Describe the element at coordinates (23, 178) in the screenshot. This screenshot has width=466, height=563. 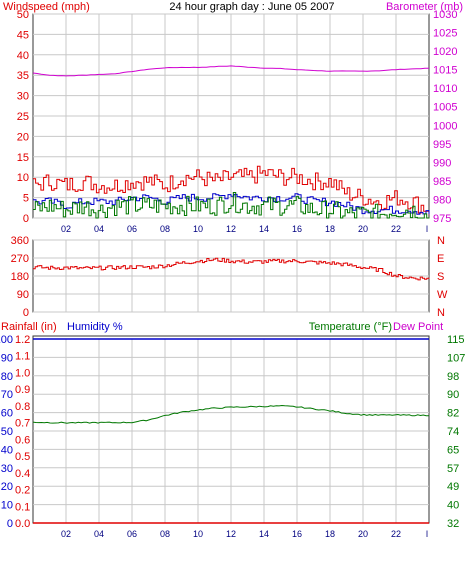
I see `windspeed-tick-label: 10` at that location.